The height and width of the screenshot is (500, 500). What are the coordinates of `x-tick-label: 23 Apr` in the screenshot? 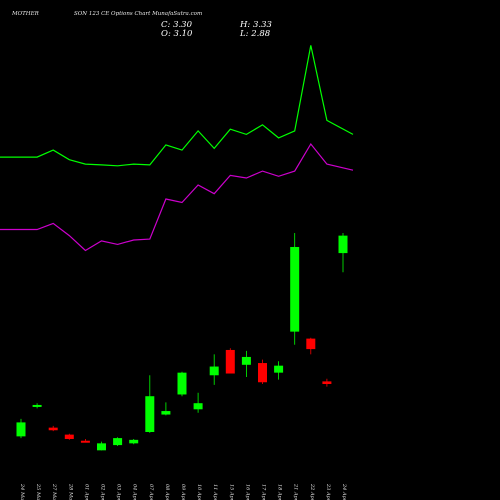 It's located at (328, 491).